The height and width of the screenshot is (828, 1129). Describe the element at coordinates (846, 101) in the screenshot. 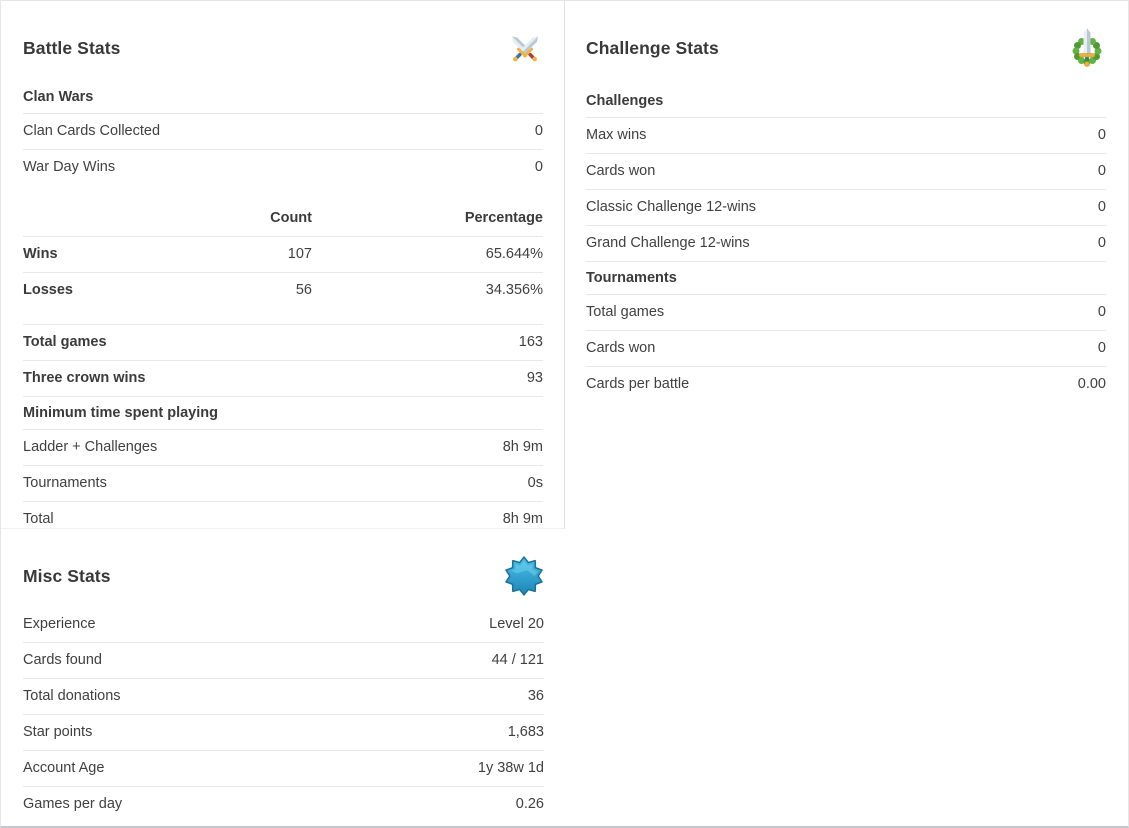

I see `section-header-challenges: Challenges` at that location.